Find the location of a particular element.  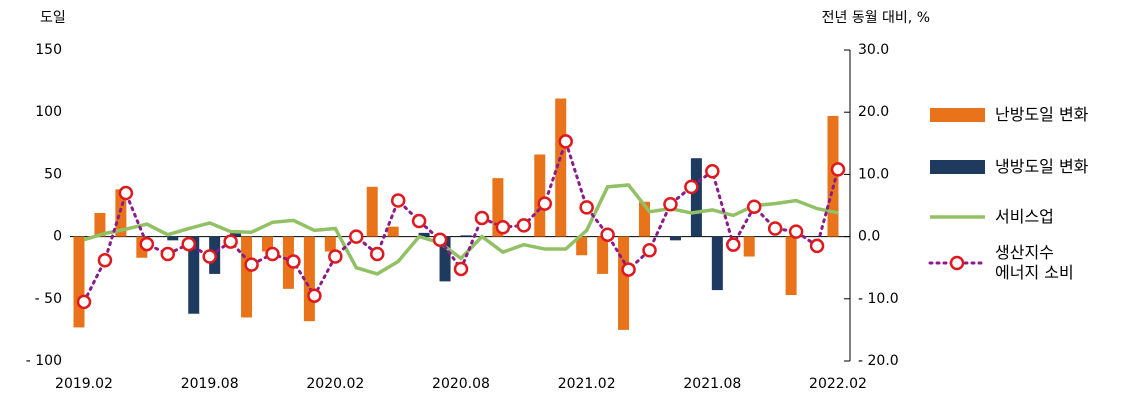

y-tick-label: 100 is located at coordinates (48, 112).